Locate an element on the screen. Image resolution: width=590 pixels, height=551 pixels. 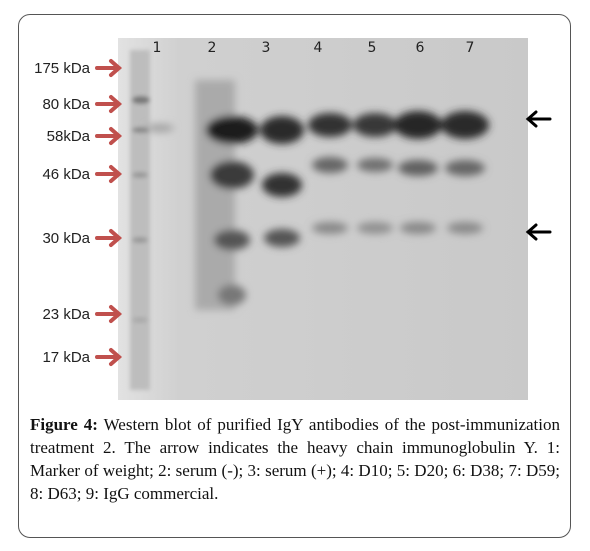
lane-label: 3 is located at coordinates (266, 48).